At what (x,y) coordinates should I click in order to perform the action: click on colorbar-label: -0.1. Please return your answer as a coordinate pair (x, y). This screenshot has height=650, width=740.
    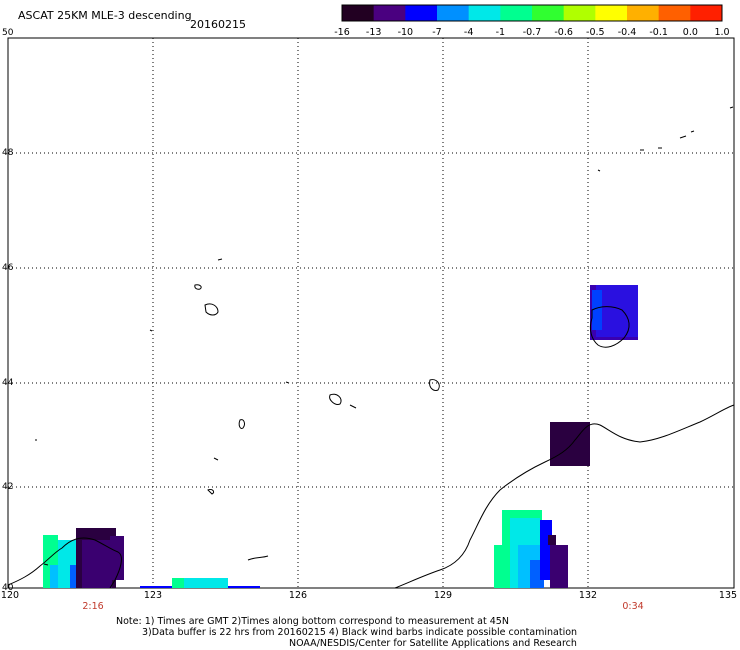
    Looking at the image, I should click on (658, 32).